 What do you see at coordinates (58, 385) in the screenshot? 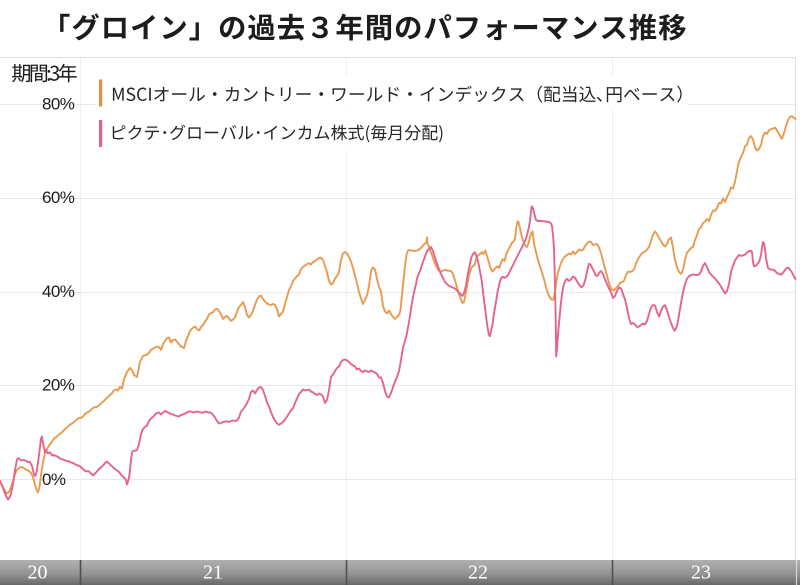
I see `svg-text: 20%` at bounding box center [58, 385].